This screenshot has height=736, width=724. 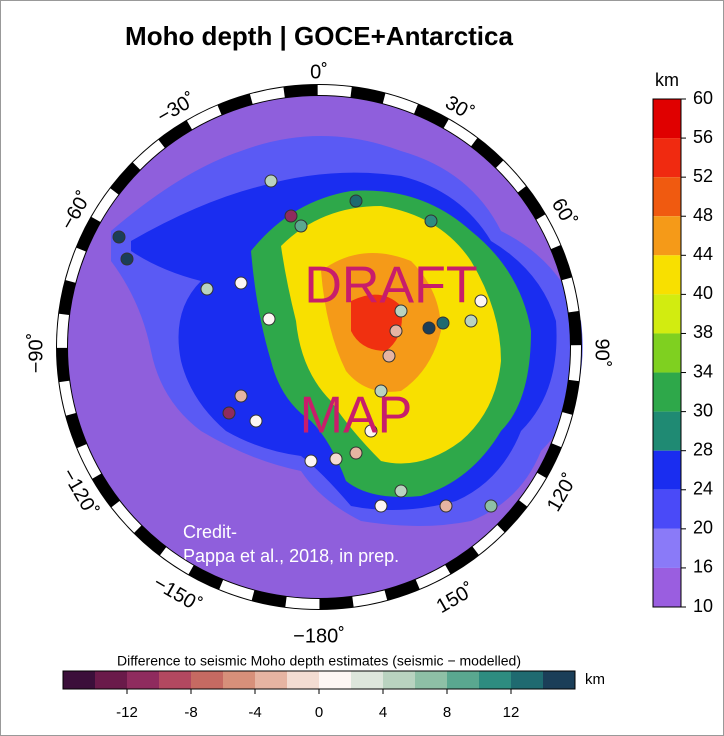 I want to click on depth-tick-label: 48, so click(x=703, y=215).